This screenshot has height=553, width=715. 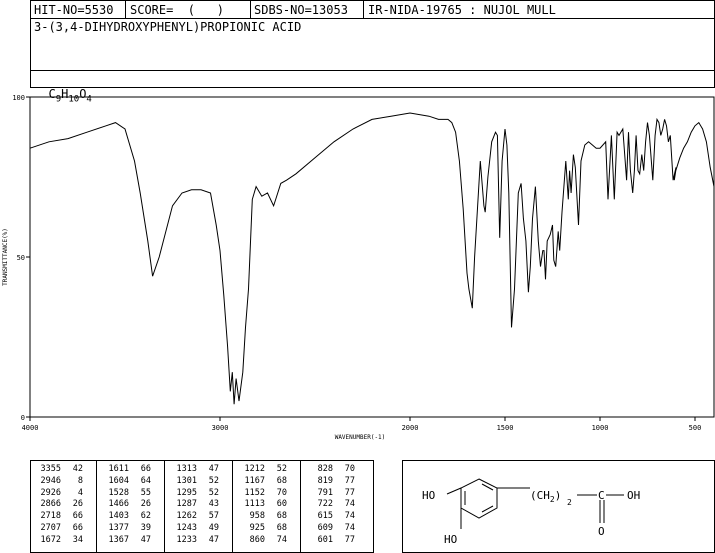 What do you see at coordinates (30, 428) in the screenshot?
I see `x-tick-label: 4000` at bounding box center [30, 428].